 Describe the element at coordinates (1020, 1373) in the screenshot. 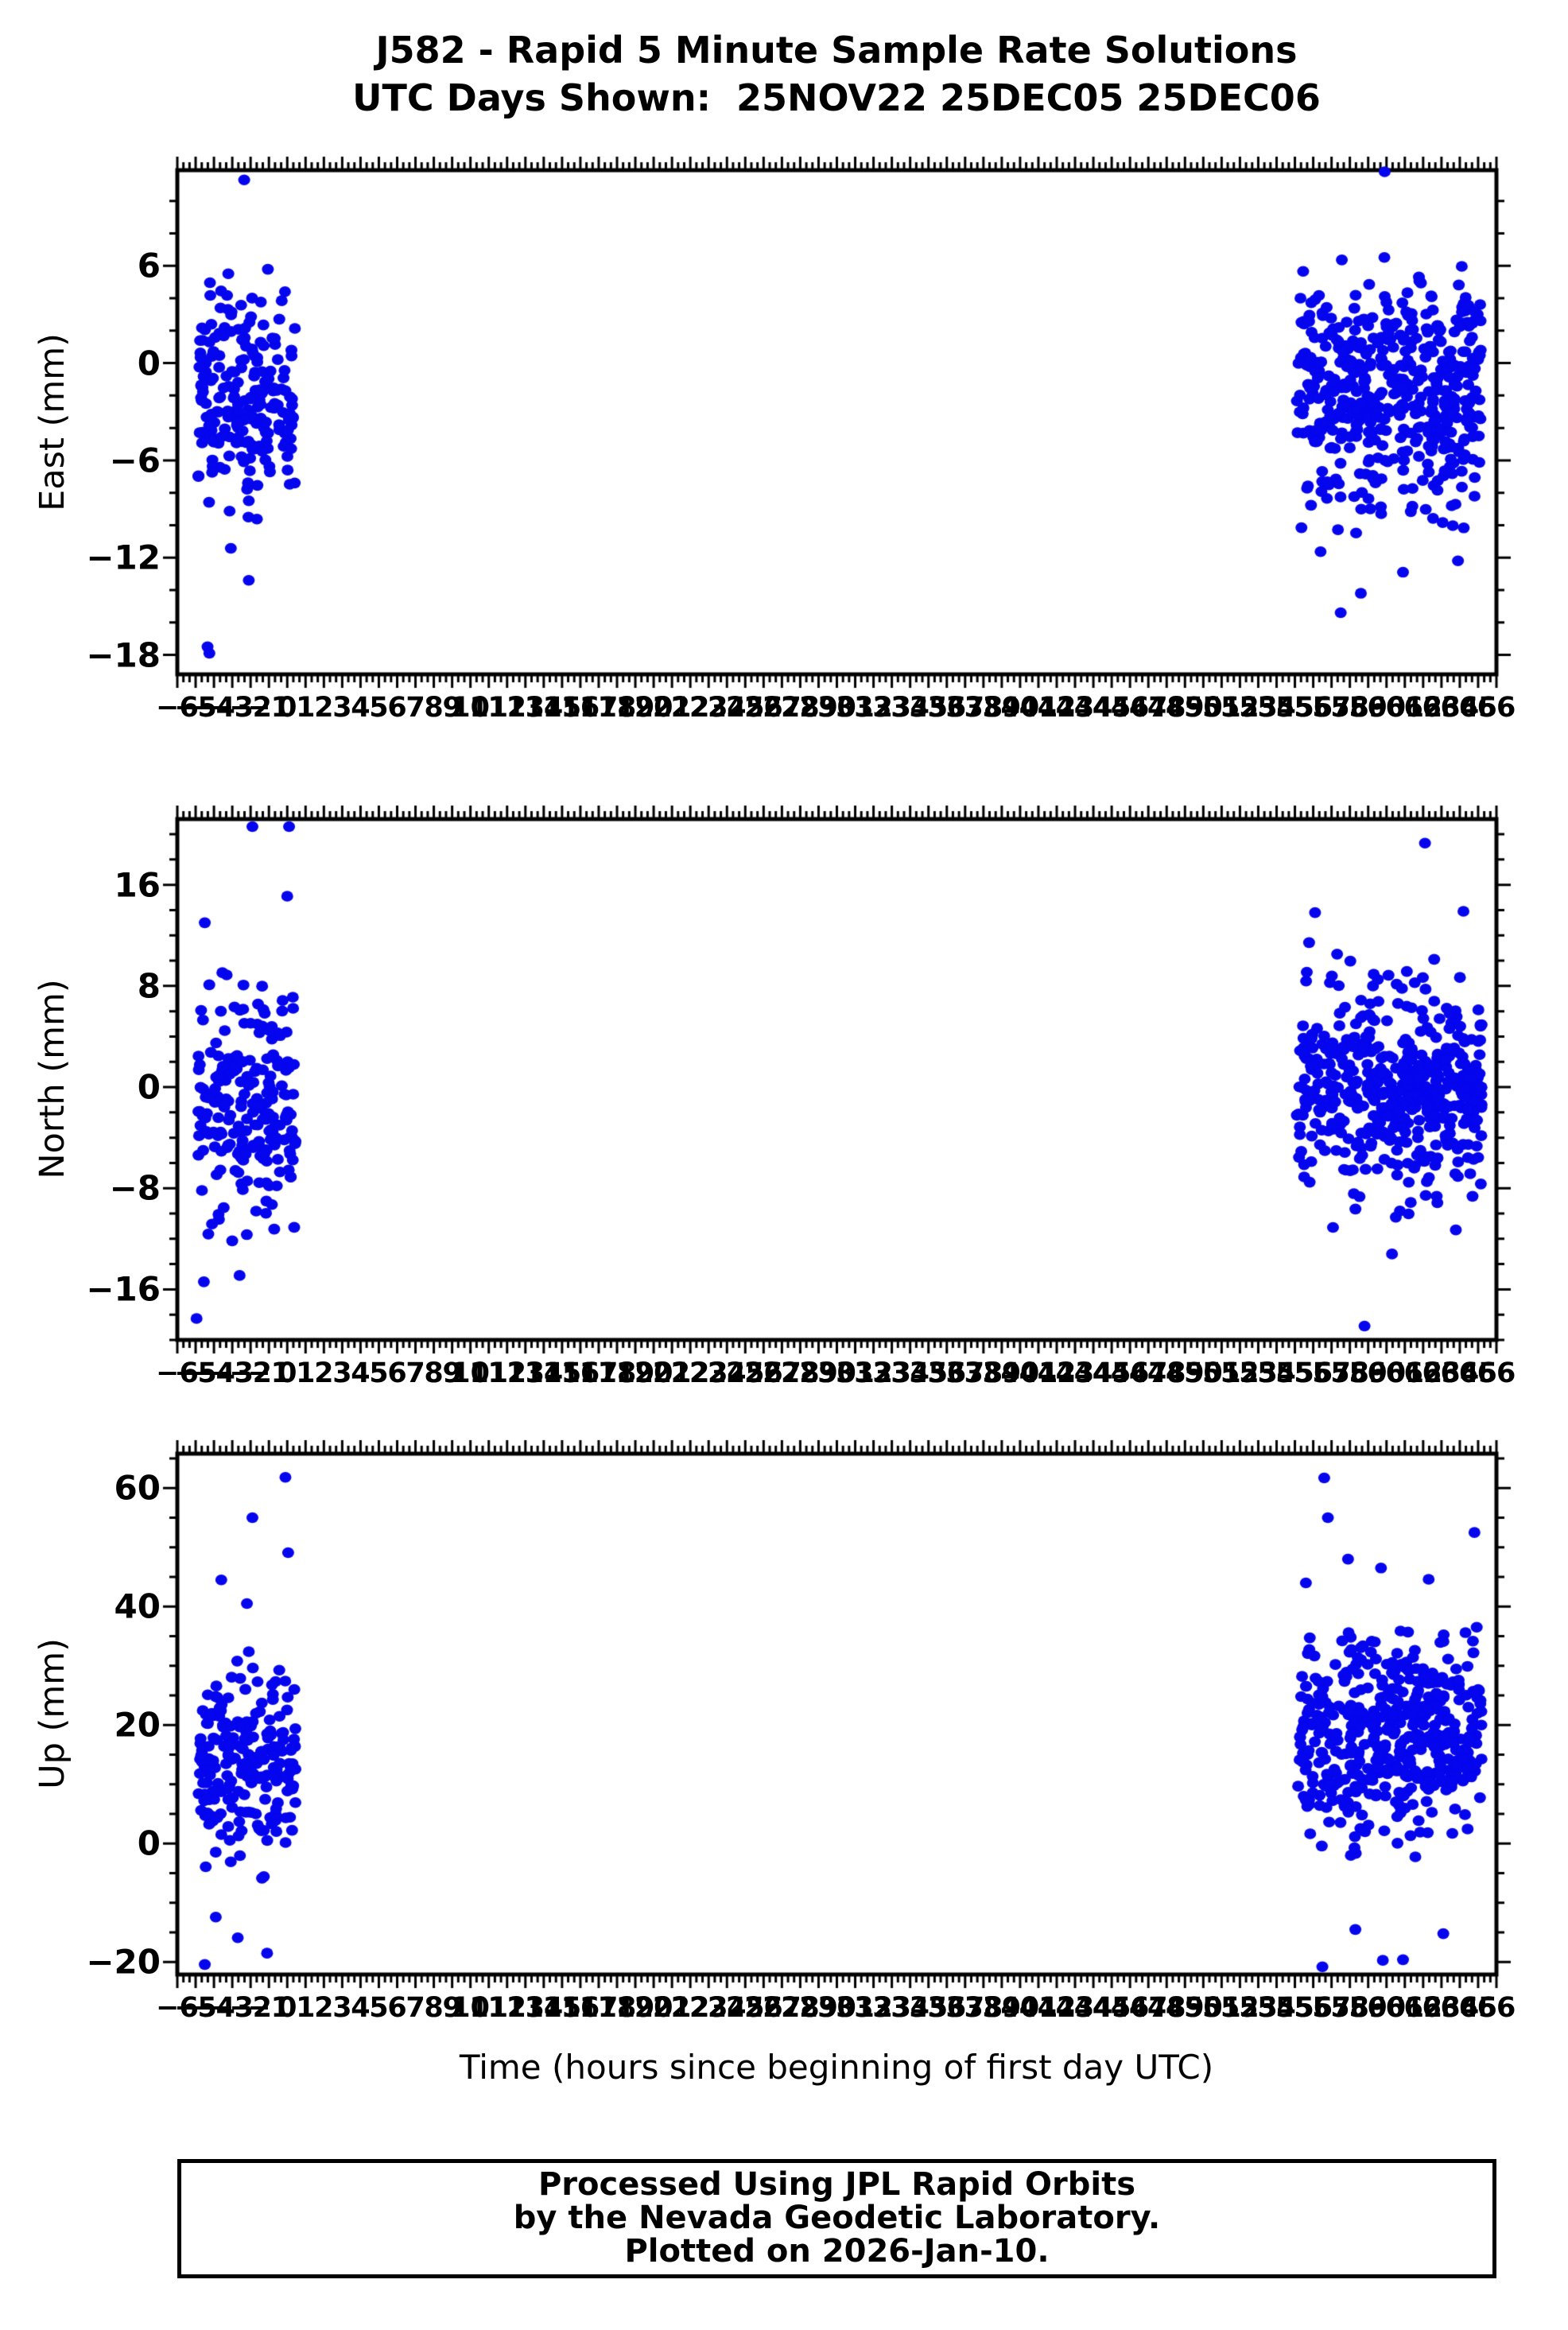

I see `x-tick-label: 40` at that location.